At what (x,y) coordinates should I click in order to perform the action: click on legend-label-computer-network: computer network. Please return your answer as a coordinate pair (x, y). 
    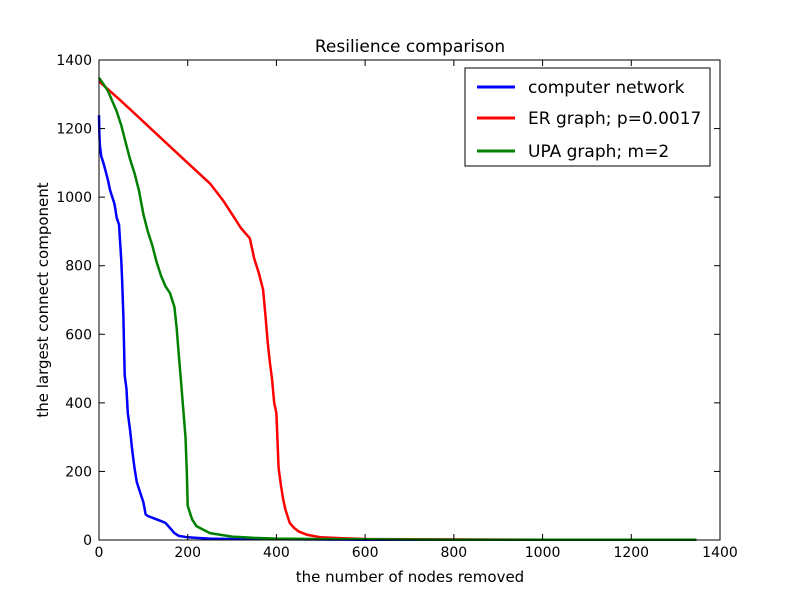
    Looking at the image, I should click on (606, 88).